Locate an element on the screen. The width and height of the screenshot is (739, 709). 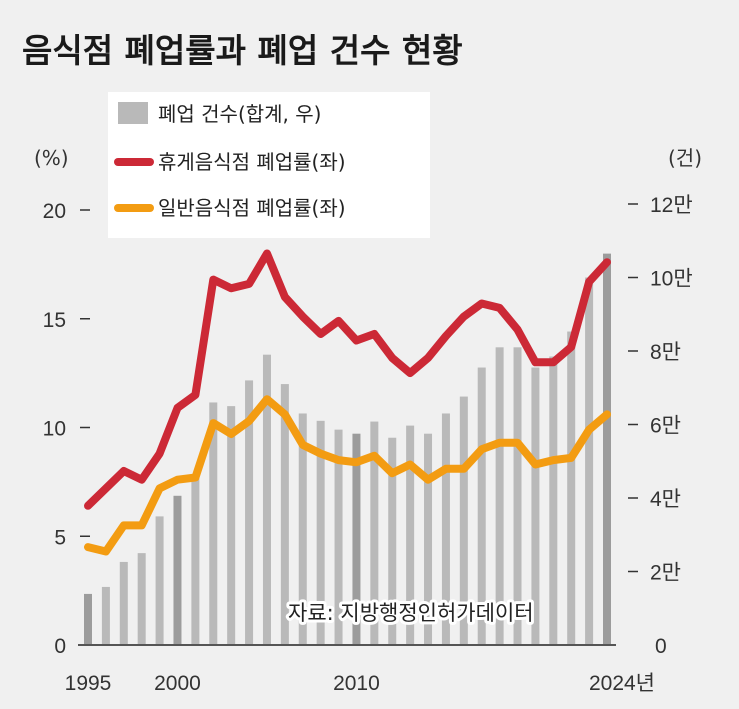
bar-2022 is located at coordinates (571, 488).